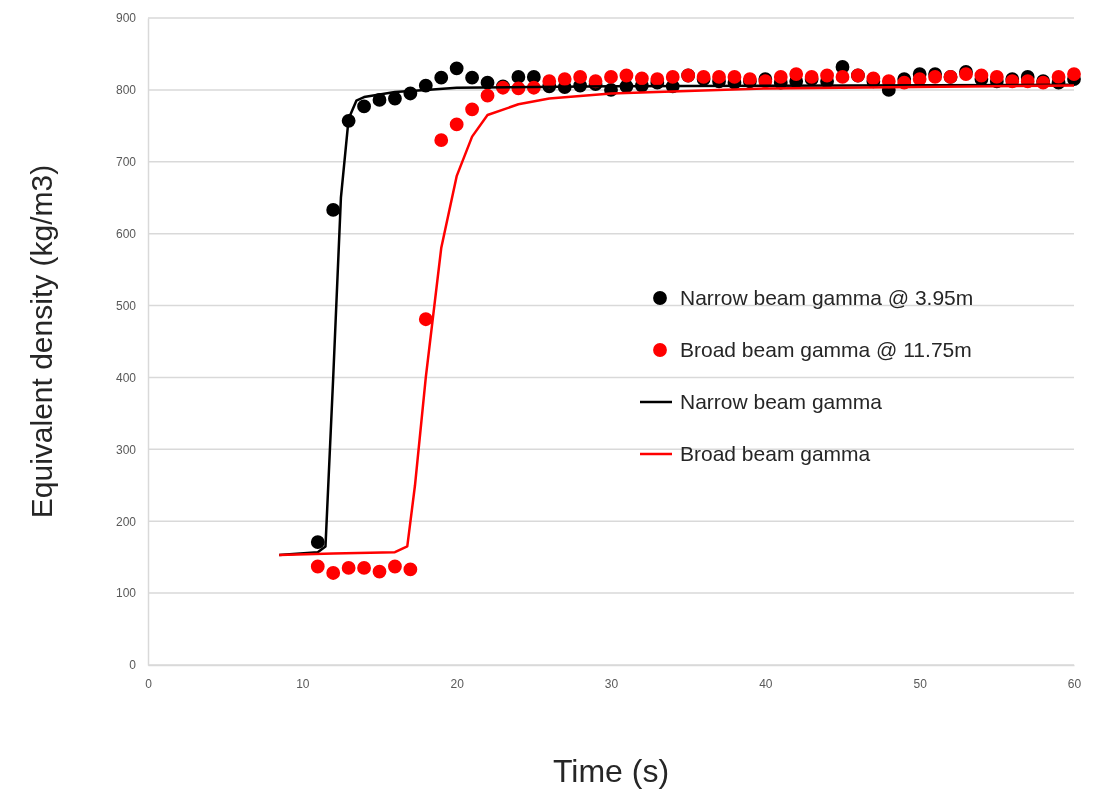  What do you see at coordinates (457, 683) in the screenshot?
I see `x-tick-label: 20` at bounding box center [457, 683].